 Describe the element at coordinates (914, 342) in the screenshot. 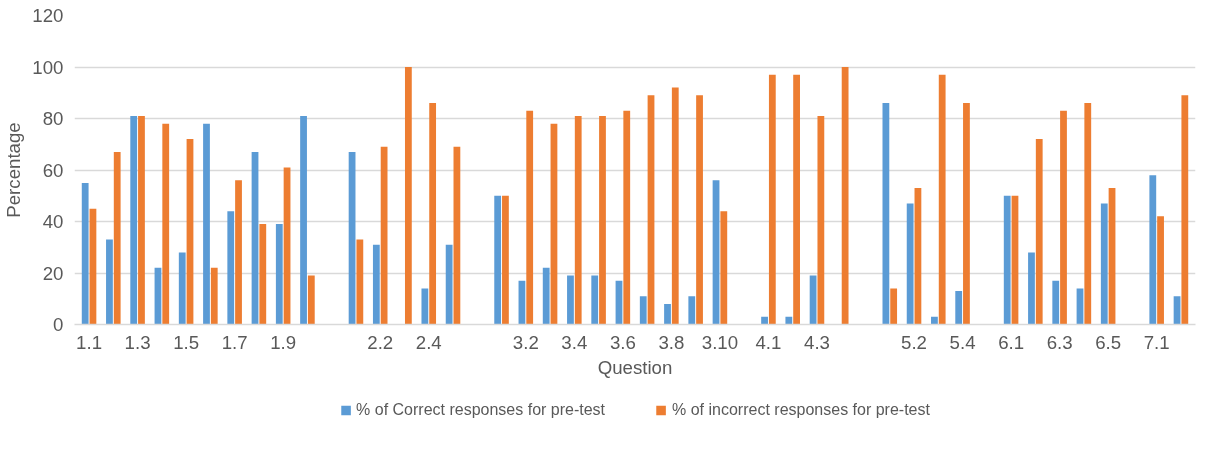

I see `x-tick-label: 5.2` at that location.